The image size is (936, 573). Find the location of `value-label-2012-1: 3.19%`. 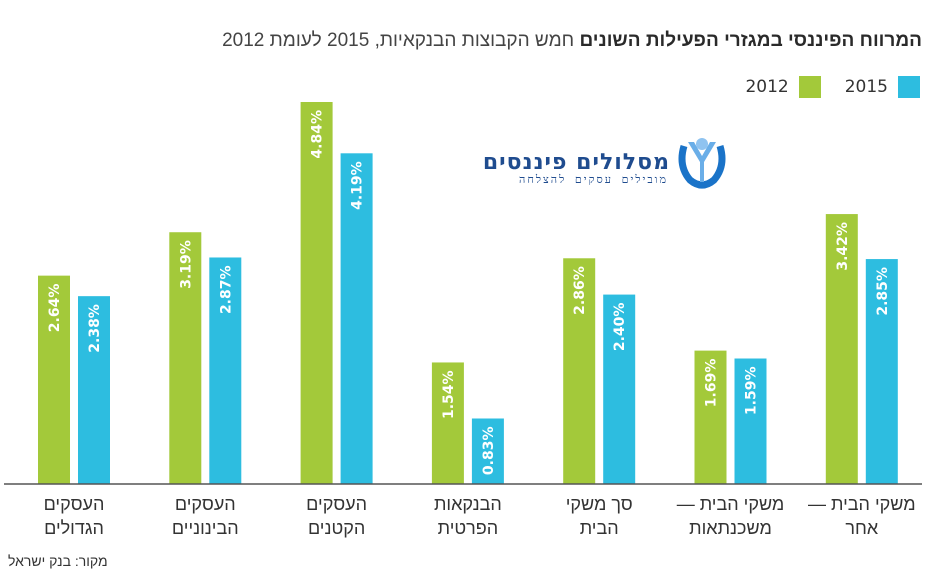

value-label-2012-1: 3.19% is located at coordinates (186, 264).